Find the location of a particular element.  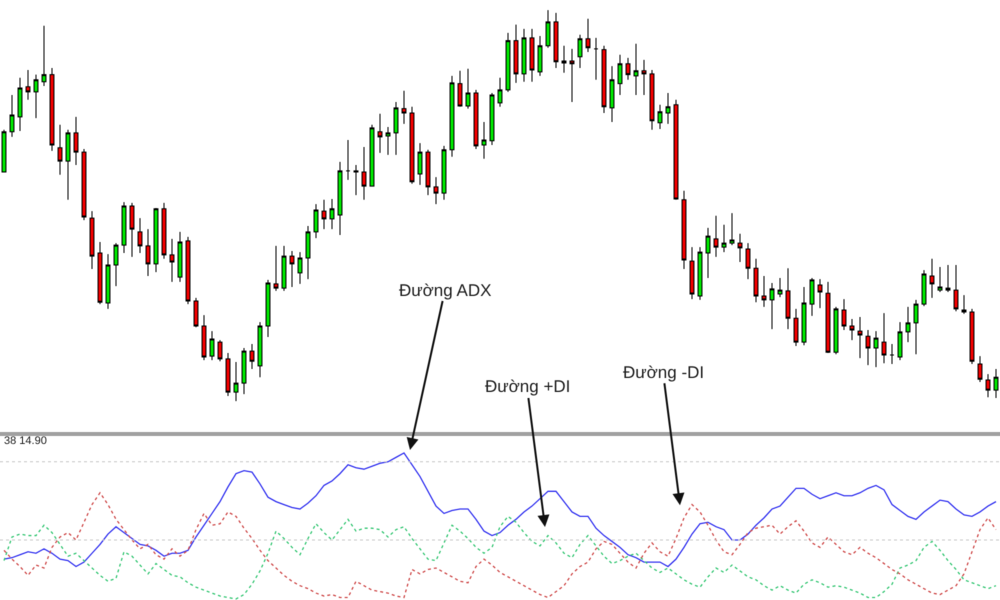

annotation: Đường ADX is located at coordinates (445, 290).